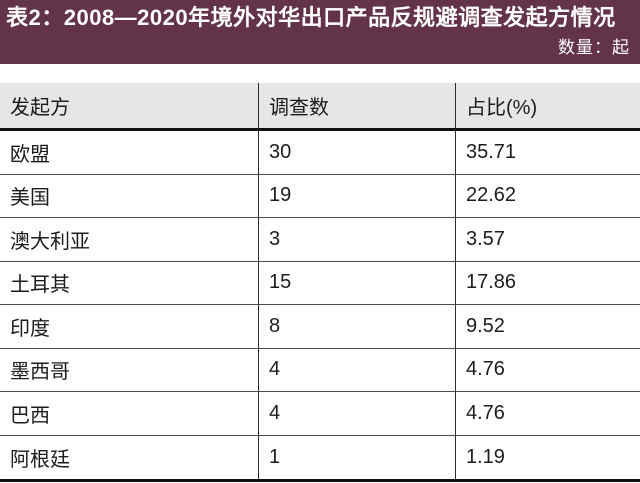  Describe the element at coordinates (547, 195) in the screenshot. I see `cell-share: 22.62` at that location.